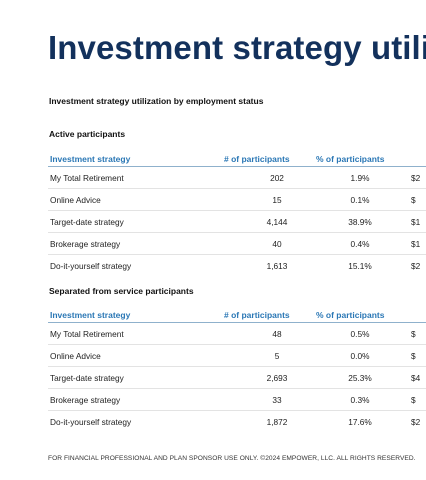  Describe the element at coordinates (360, 177) in the screenshot. I see `row-percent: 1.9%` at that location.